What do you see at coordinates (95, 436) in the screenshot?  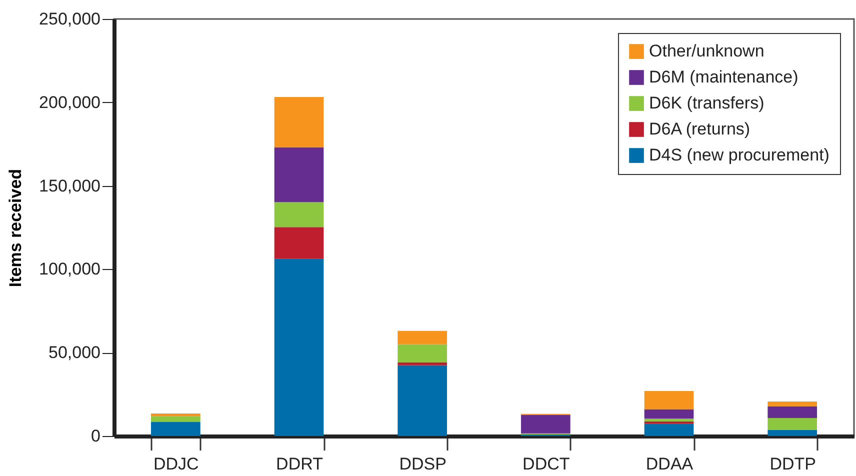 I see `y-tick-label: 0` at bounding box center [95, 436].